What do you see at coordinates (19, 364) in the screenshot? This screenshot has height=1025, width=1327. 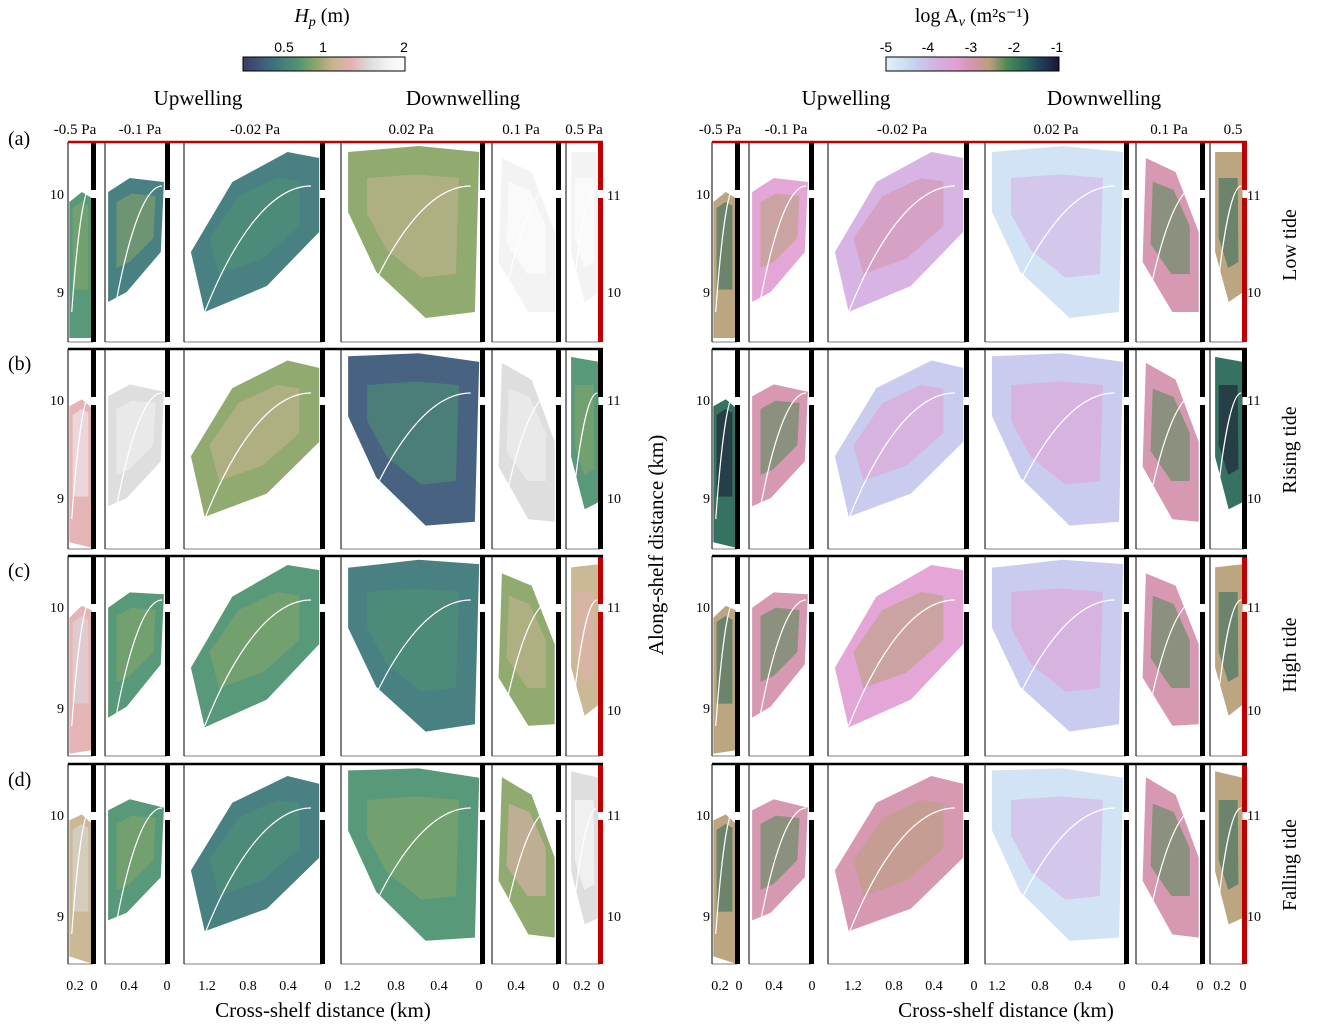 I see `panel-label-b: (b)` at bounding box center [19, 364].